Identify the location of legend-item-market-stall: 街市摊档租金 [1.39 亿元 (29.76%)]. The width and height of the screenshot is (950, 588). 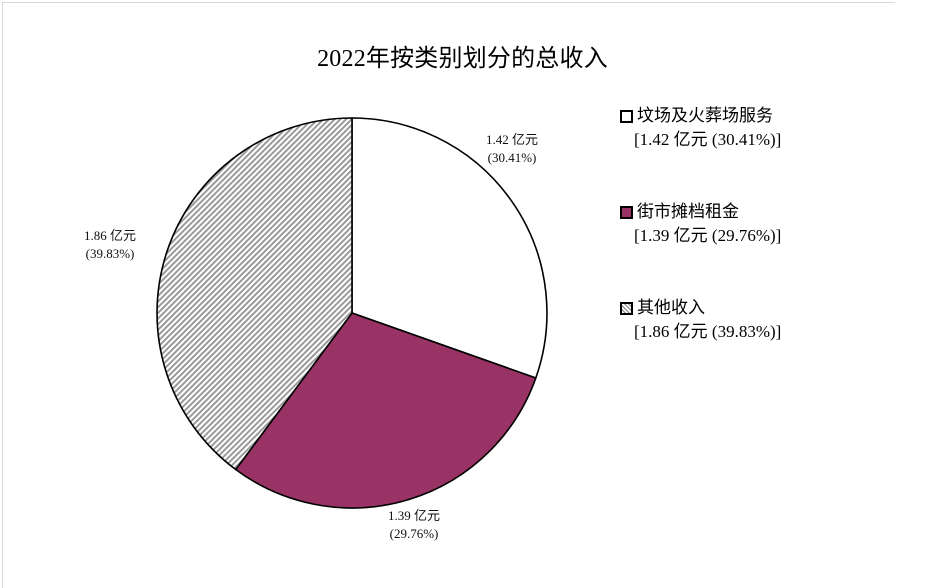
(700, 224).